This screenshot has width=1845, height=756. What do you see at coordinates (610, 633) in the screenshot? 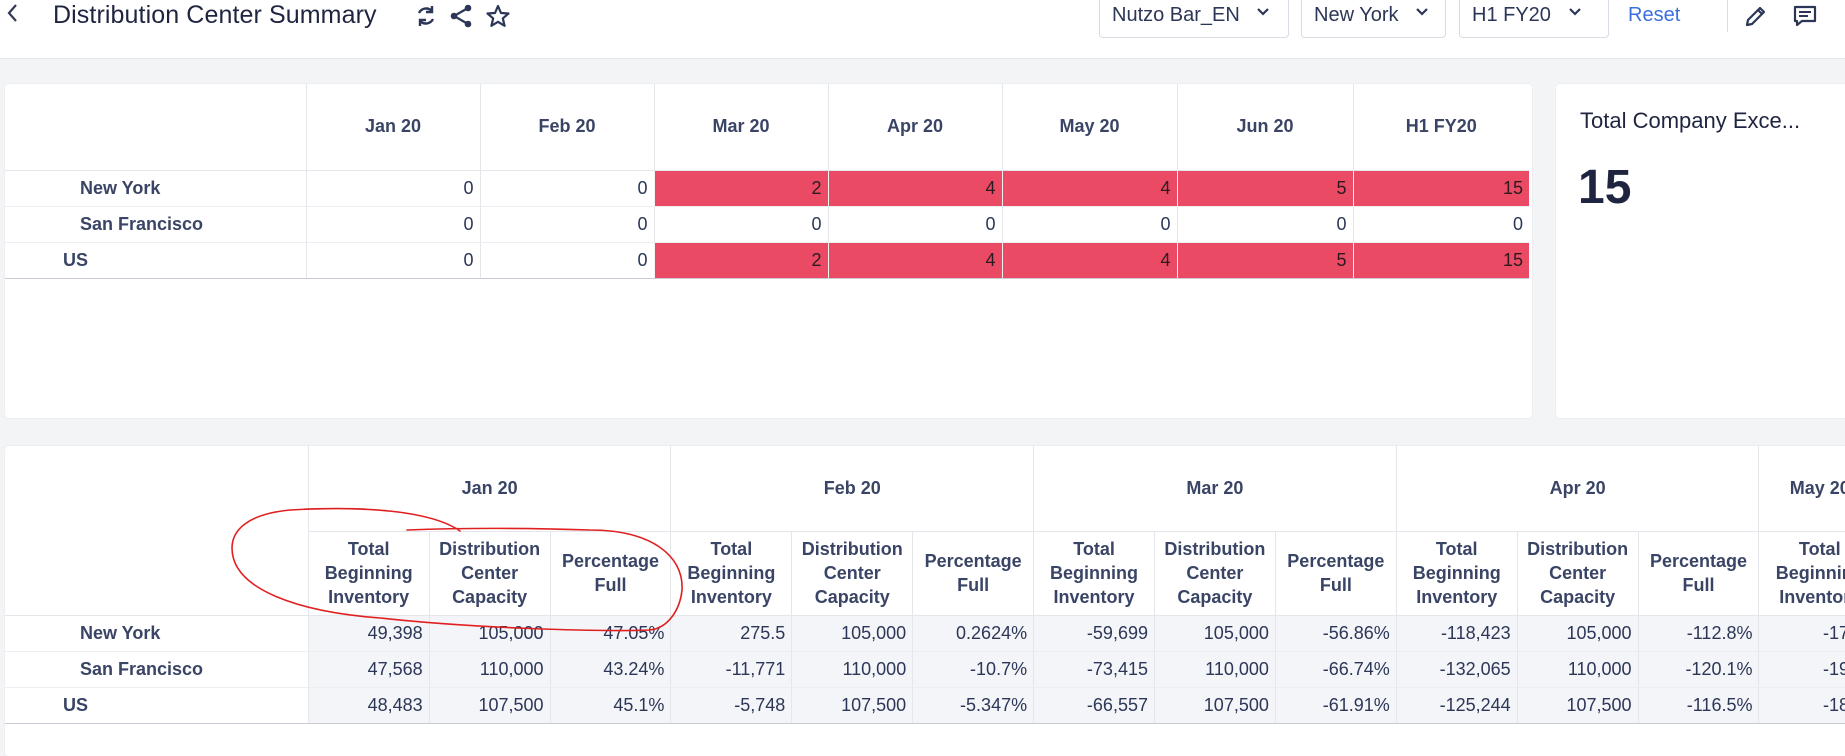
I see `table-cell: 47.05%` at bounding box center [610, 633].